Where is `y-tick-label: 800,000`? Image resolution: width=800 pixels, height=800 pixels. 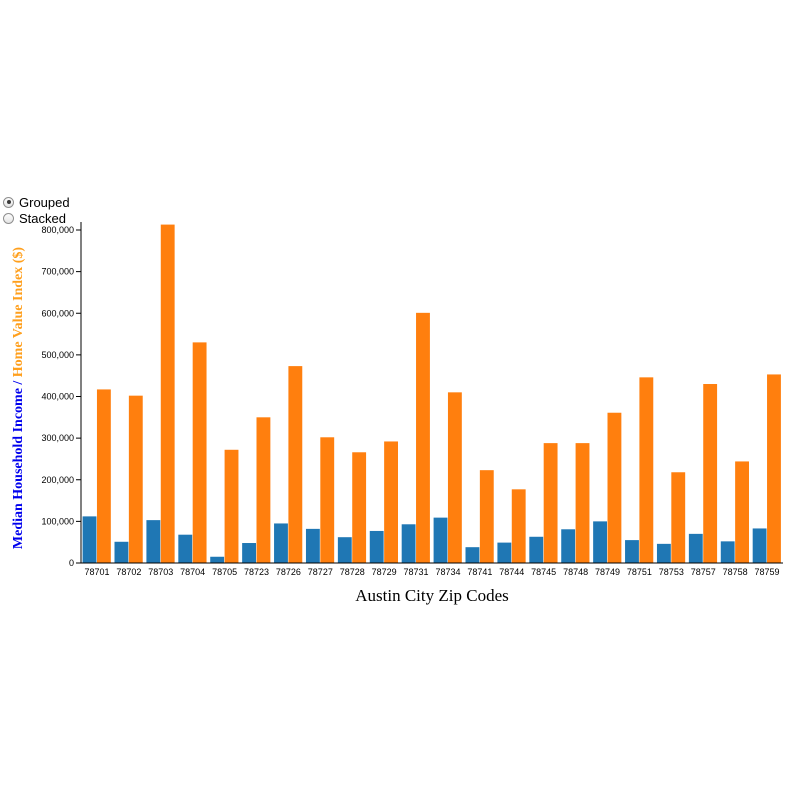 y-tick-label: 800,000 is located at coordinates (57, 230).